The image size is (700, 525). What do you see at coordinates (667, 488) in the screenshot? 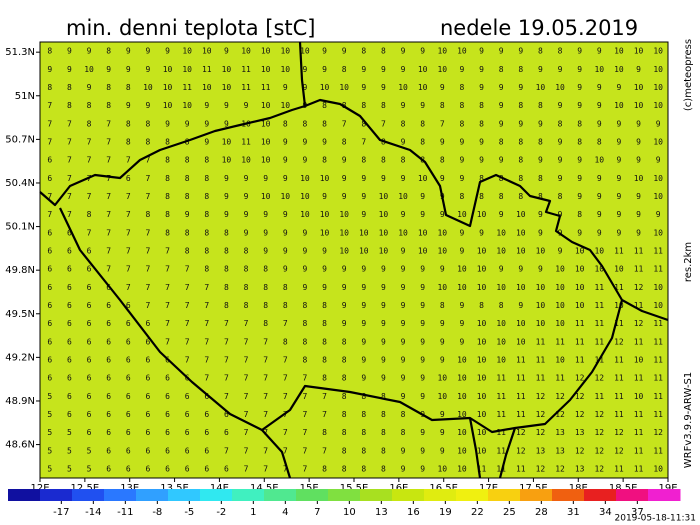
I see `x-tick-label: 19E` at bounding box center [667, 488].